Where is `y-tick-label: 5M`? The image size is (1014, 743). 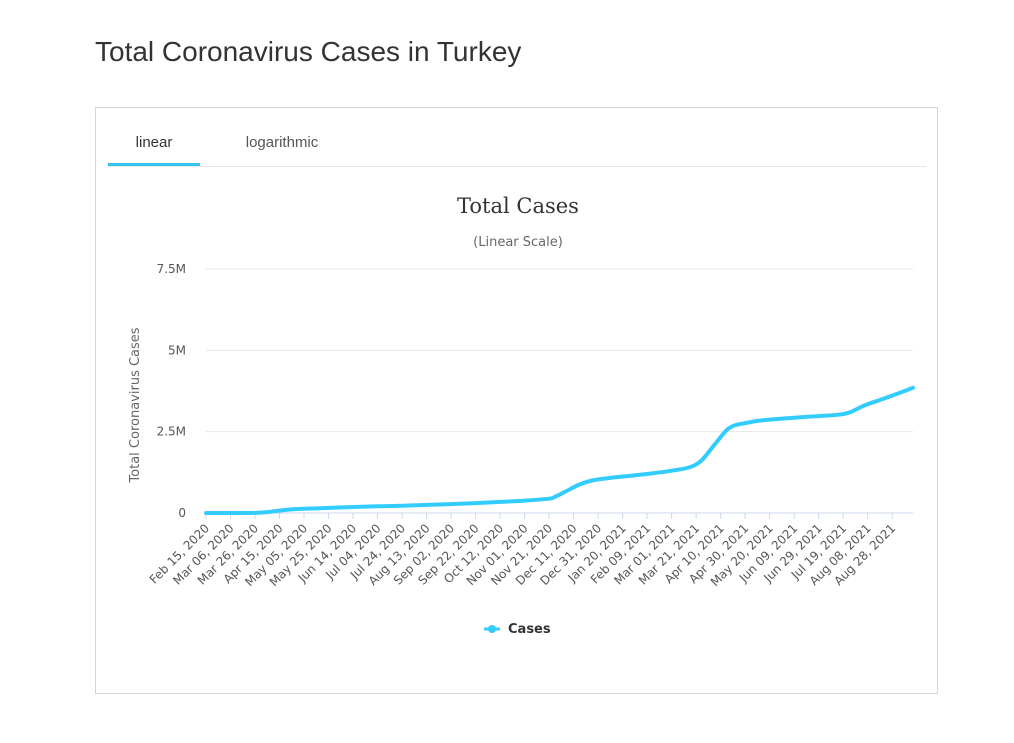
y-tick-label: 5M is located at coordinates (177, 350).